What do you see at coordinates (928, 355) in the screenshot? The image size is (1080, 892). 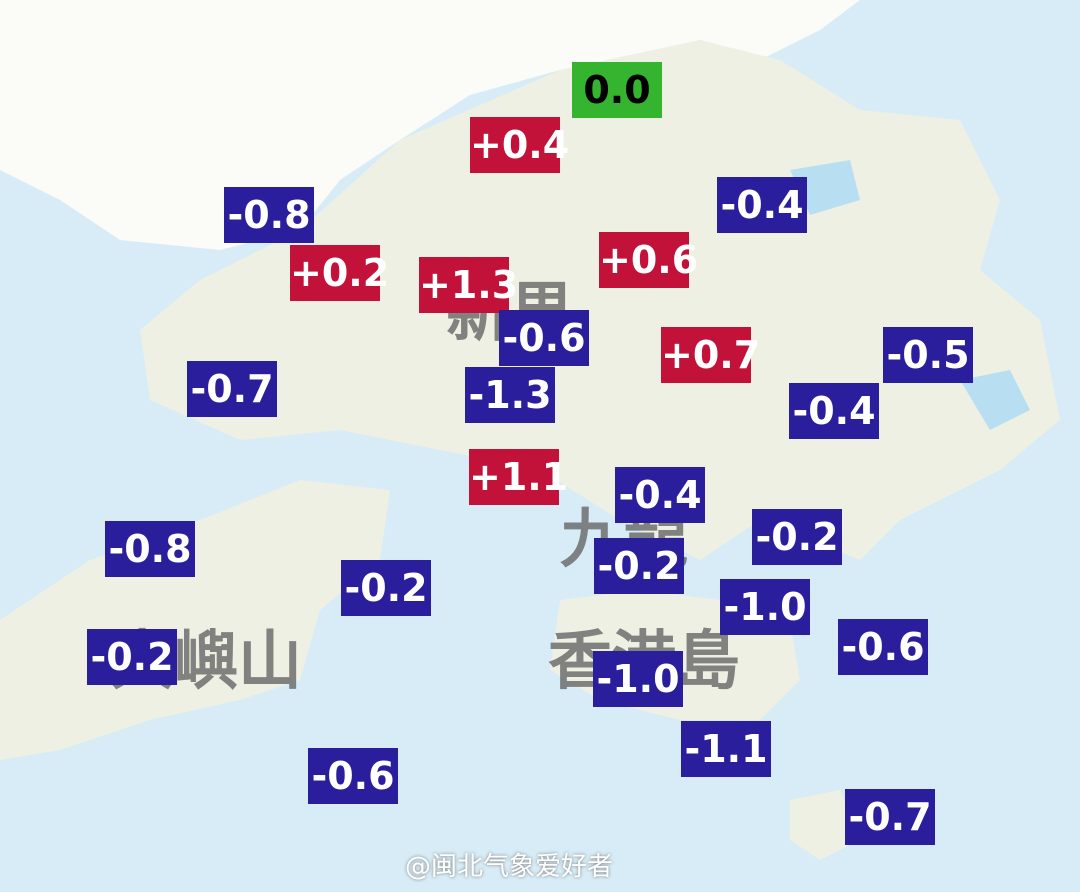 I see `temperature-change: -0.5` at bounding box center [928, 355].